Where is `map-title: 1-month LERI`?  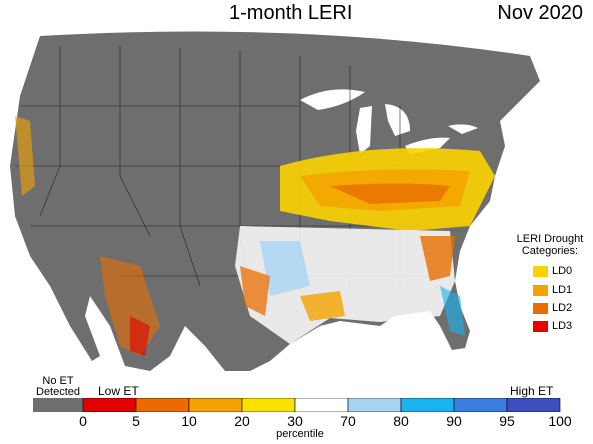 map-title: 1-month LERI is located at coordinates (291, 13).